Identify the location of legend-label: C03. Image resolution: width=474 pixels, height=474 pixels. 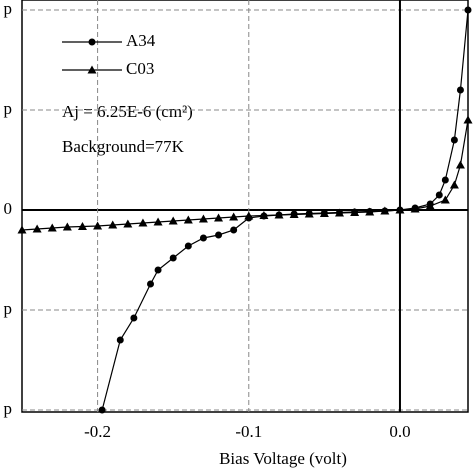
(140, 68).